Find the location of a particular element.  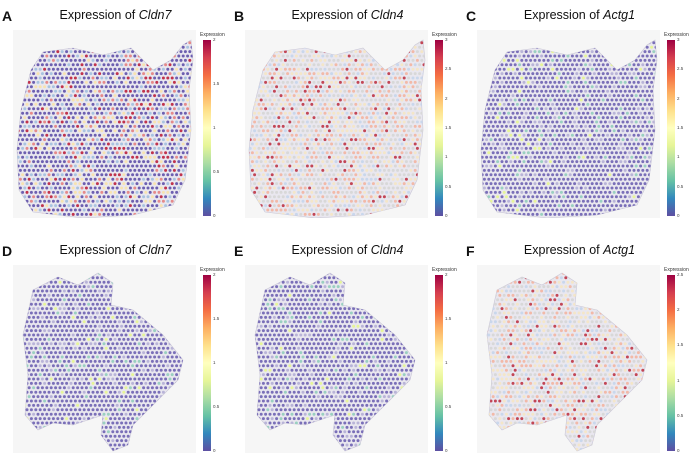

panel-letter: C is located at coordinates (471, 16).